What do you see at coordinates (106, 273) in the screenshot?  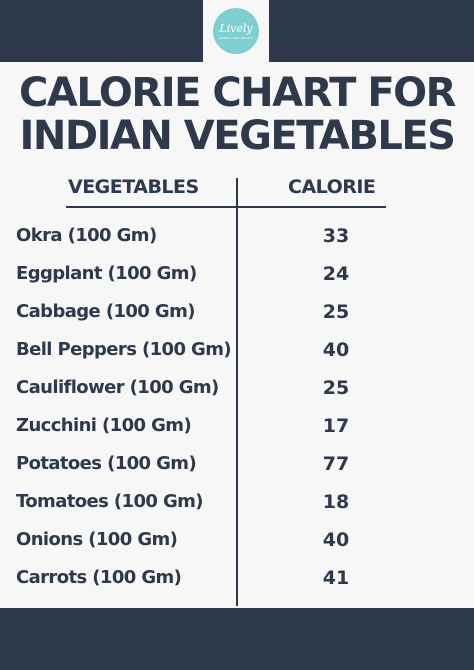 I see `row-name-eggplant: Eggplant (100 Gm)` at bounding box center [106, 273].